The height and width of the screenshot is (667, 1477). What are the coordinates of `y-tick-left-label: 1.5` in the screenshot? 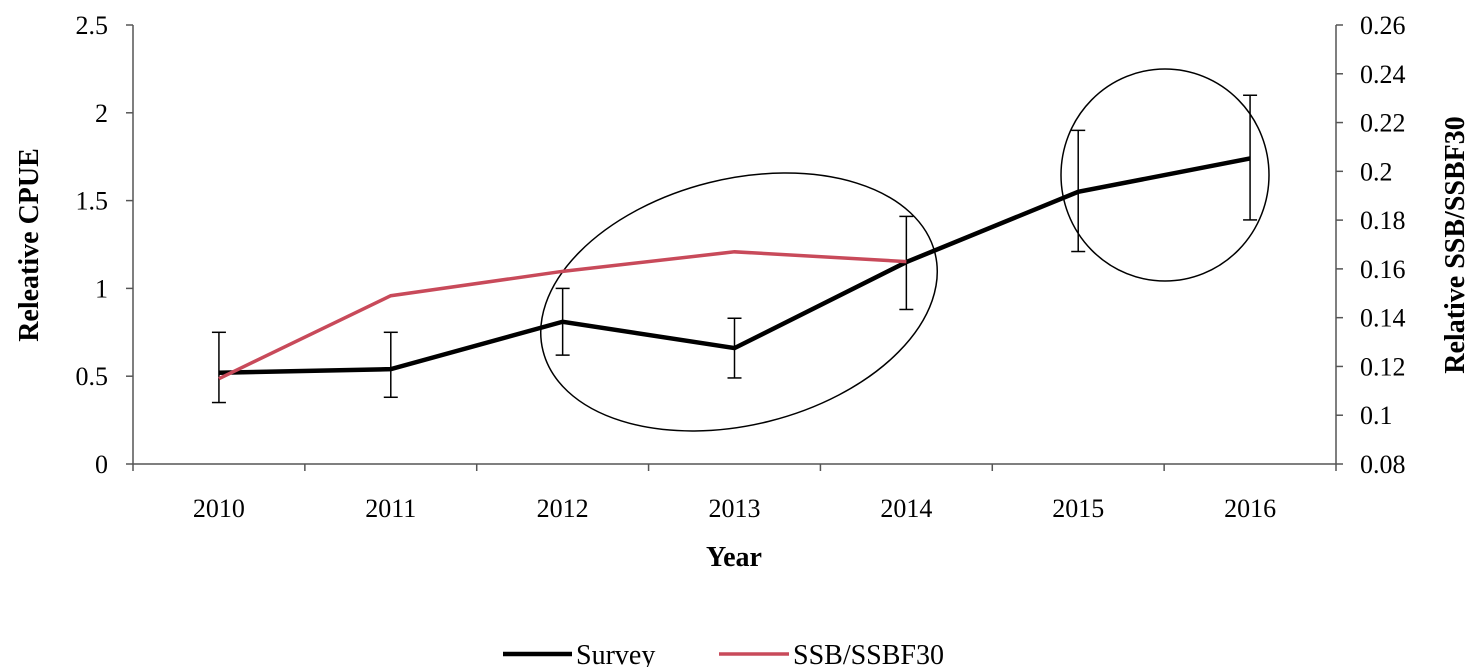 It's located at (92, 201).